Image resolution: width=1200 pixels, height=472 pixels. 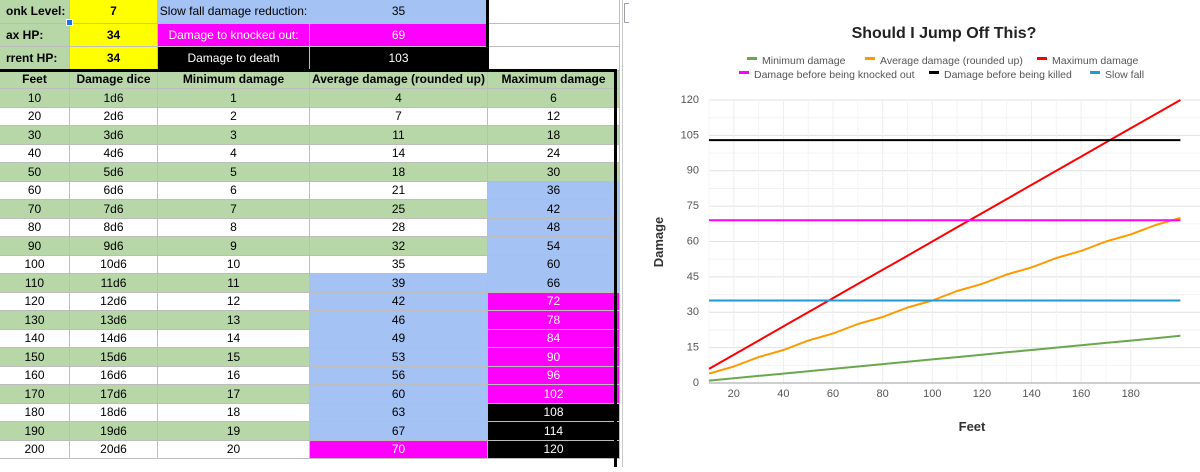 I want to click on info-label-cell: rrent HP:, so click(x=35, y=59).